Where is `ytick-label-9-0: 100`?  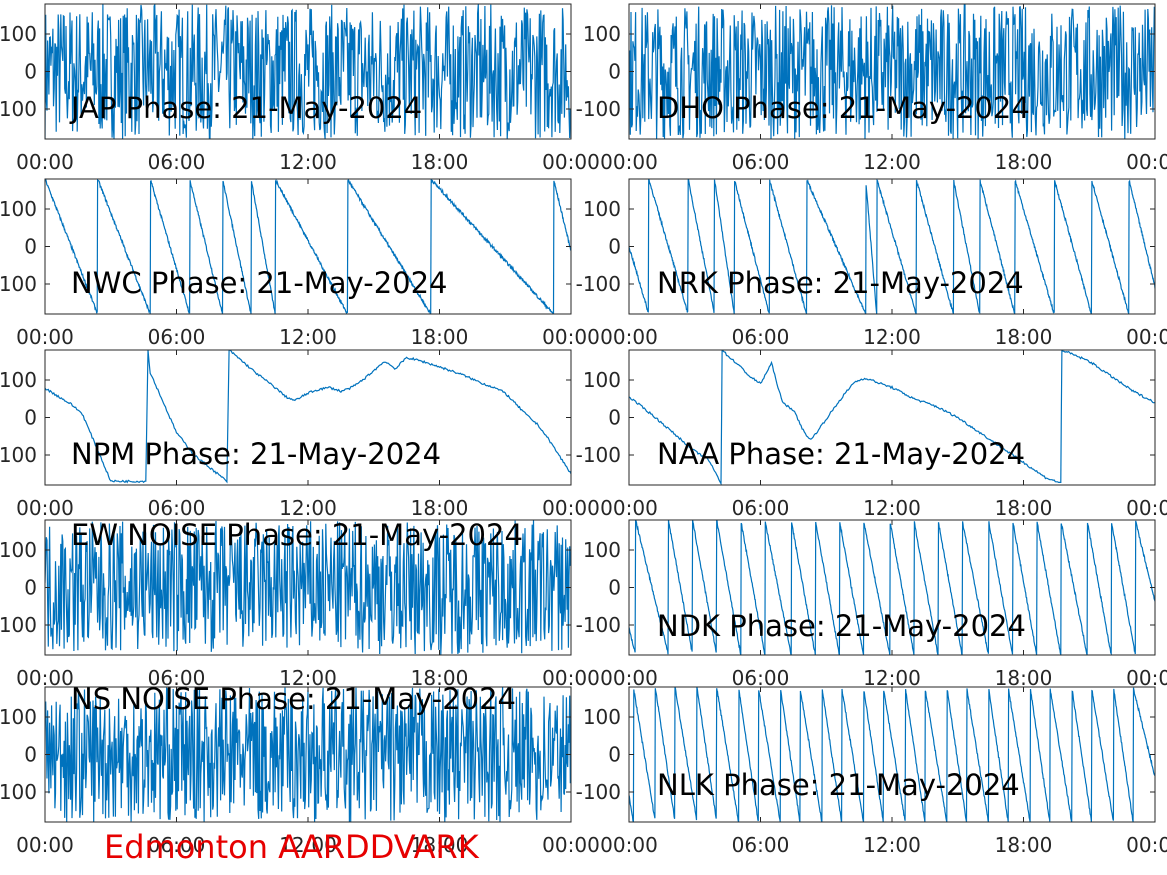 ytick-label-9-0: 100 is located at coordinates (602, 717).